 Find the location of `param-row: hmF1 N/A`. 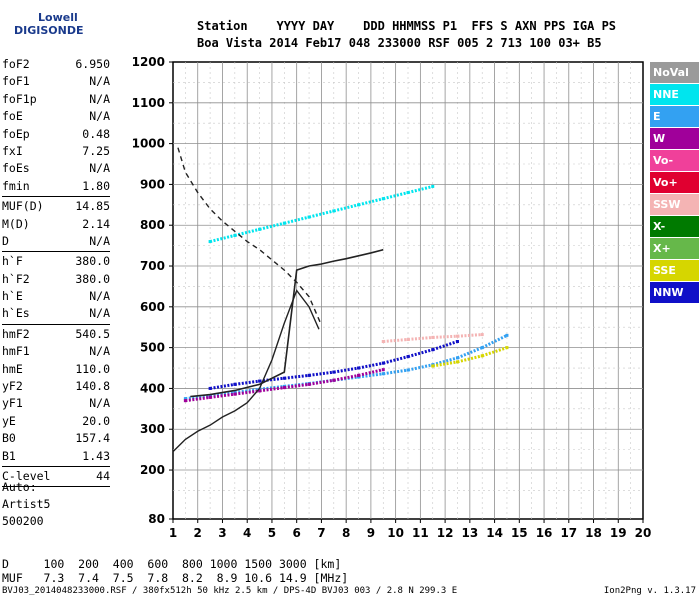

param-row: hmF1 N/A is located at coordinates (56, 351).